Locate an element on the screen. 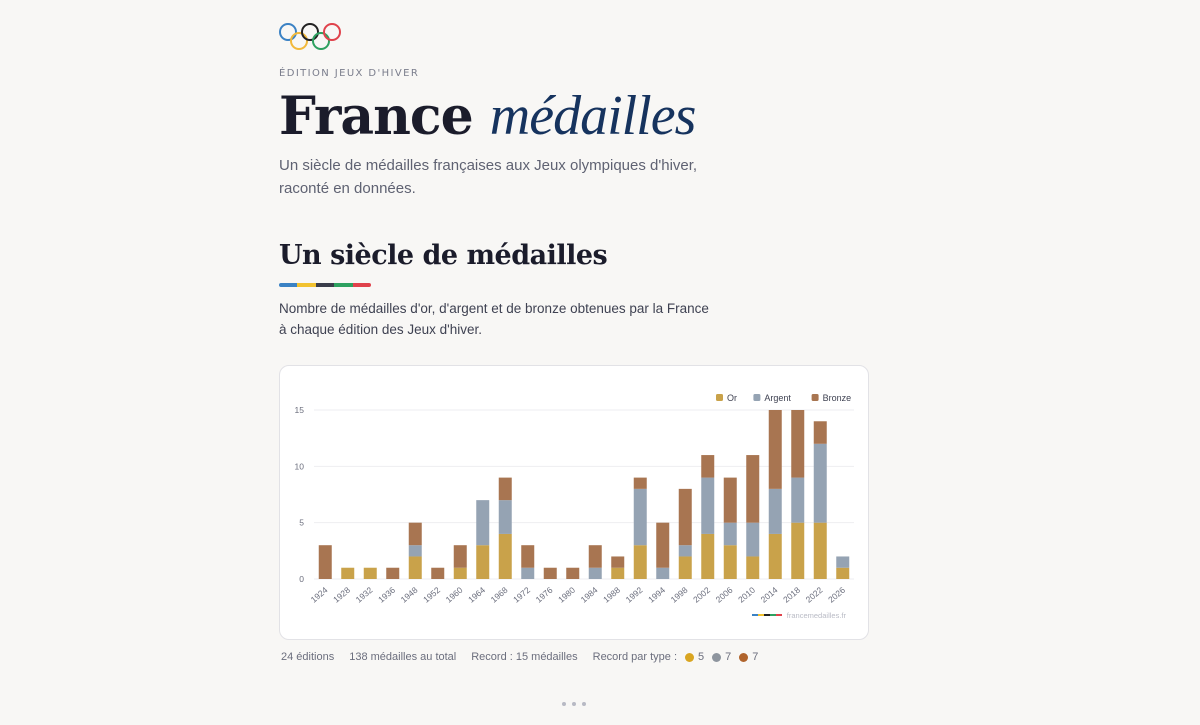 This screenshot has height=725, width=1200. y-tick-label: 5 is located at coordinates (301, 523).